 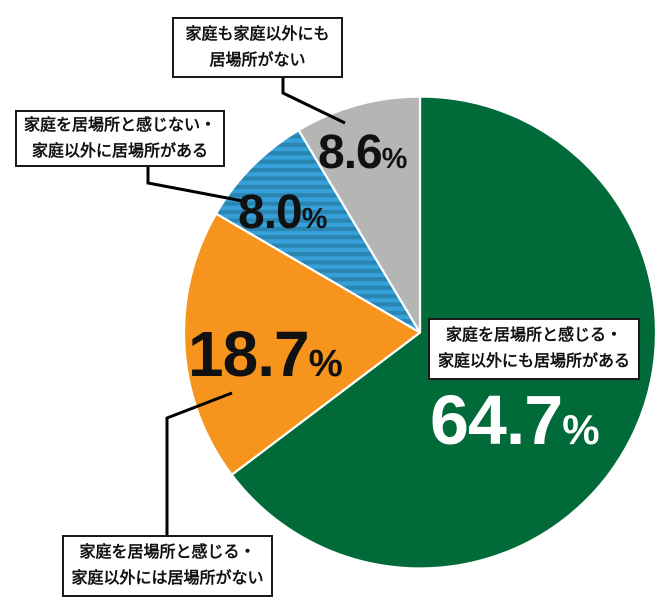 What do you see at coordinates (270, 212) in the screenshot?
I see `value-number: 8.0` at bounding box center [270, 212].